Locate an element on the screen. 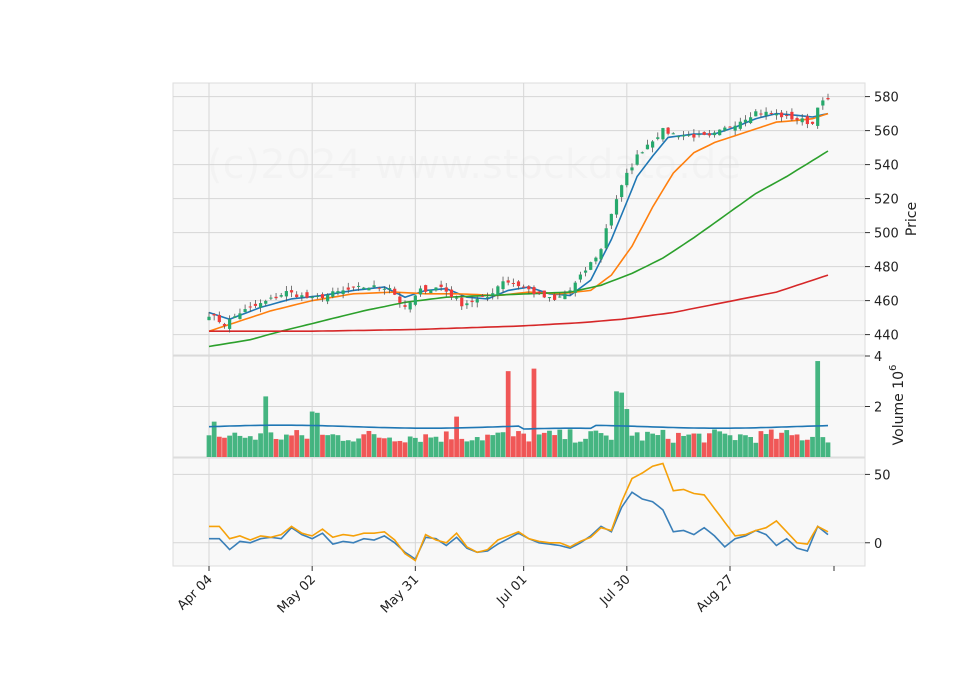 The height and width of the screenshot is (690, 960). price-tick-label: 580 is located at coordinates (886, 98).